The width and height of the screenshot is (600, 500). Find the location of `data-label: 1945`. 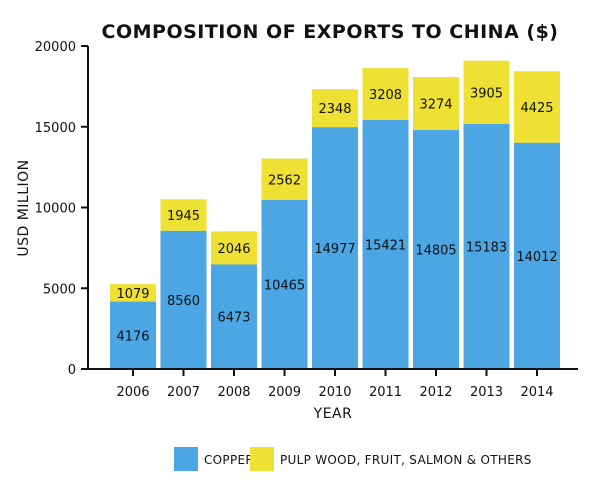

data-label: 1945 is located at coordinates (183, 216).